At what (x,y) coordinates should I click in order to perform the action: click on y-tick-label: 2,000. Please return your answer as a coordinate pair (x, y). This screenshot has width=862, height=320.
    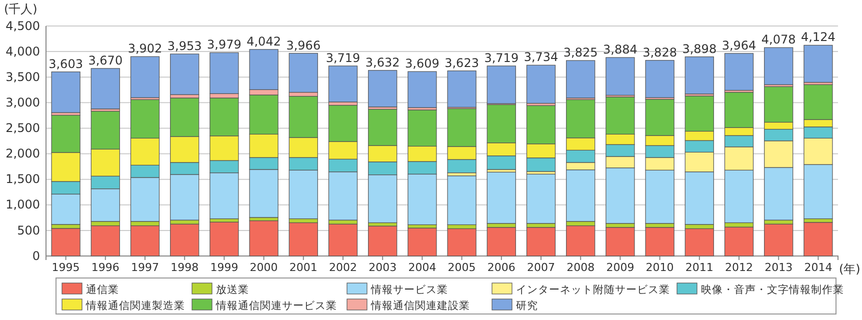
    Looking at the image, I should click on (23, 153).